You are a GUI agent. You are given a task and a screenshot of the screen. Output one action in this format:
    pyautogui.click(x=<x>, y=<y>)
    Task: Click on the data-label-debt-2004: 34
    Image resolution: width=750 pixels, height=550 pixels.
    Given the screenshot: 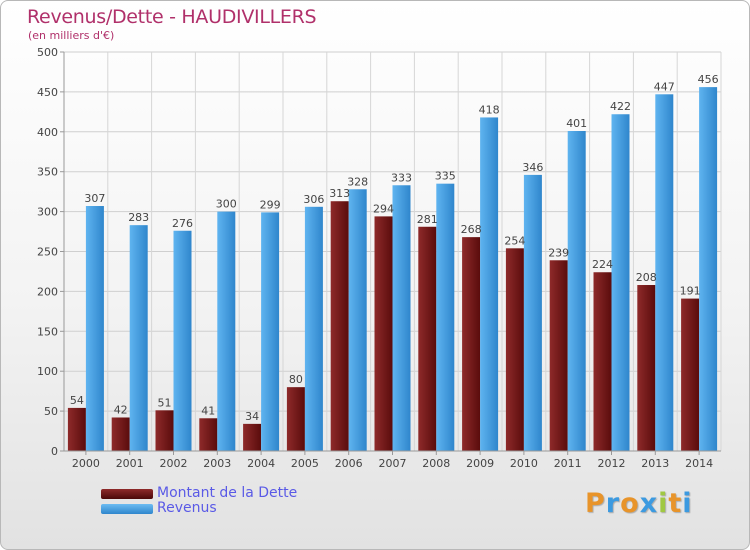 What is the action you would take?
    pyautogui.click(x=252, y=416)
    